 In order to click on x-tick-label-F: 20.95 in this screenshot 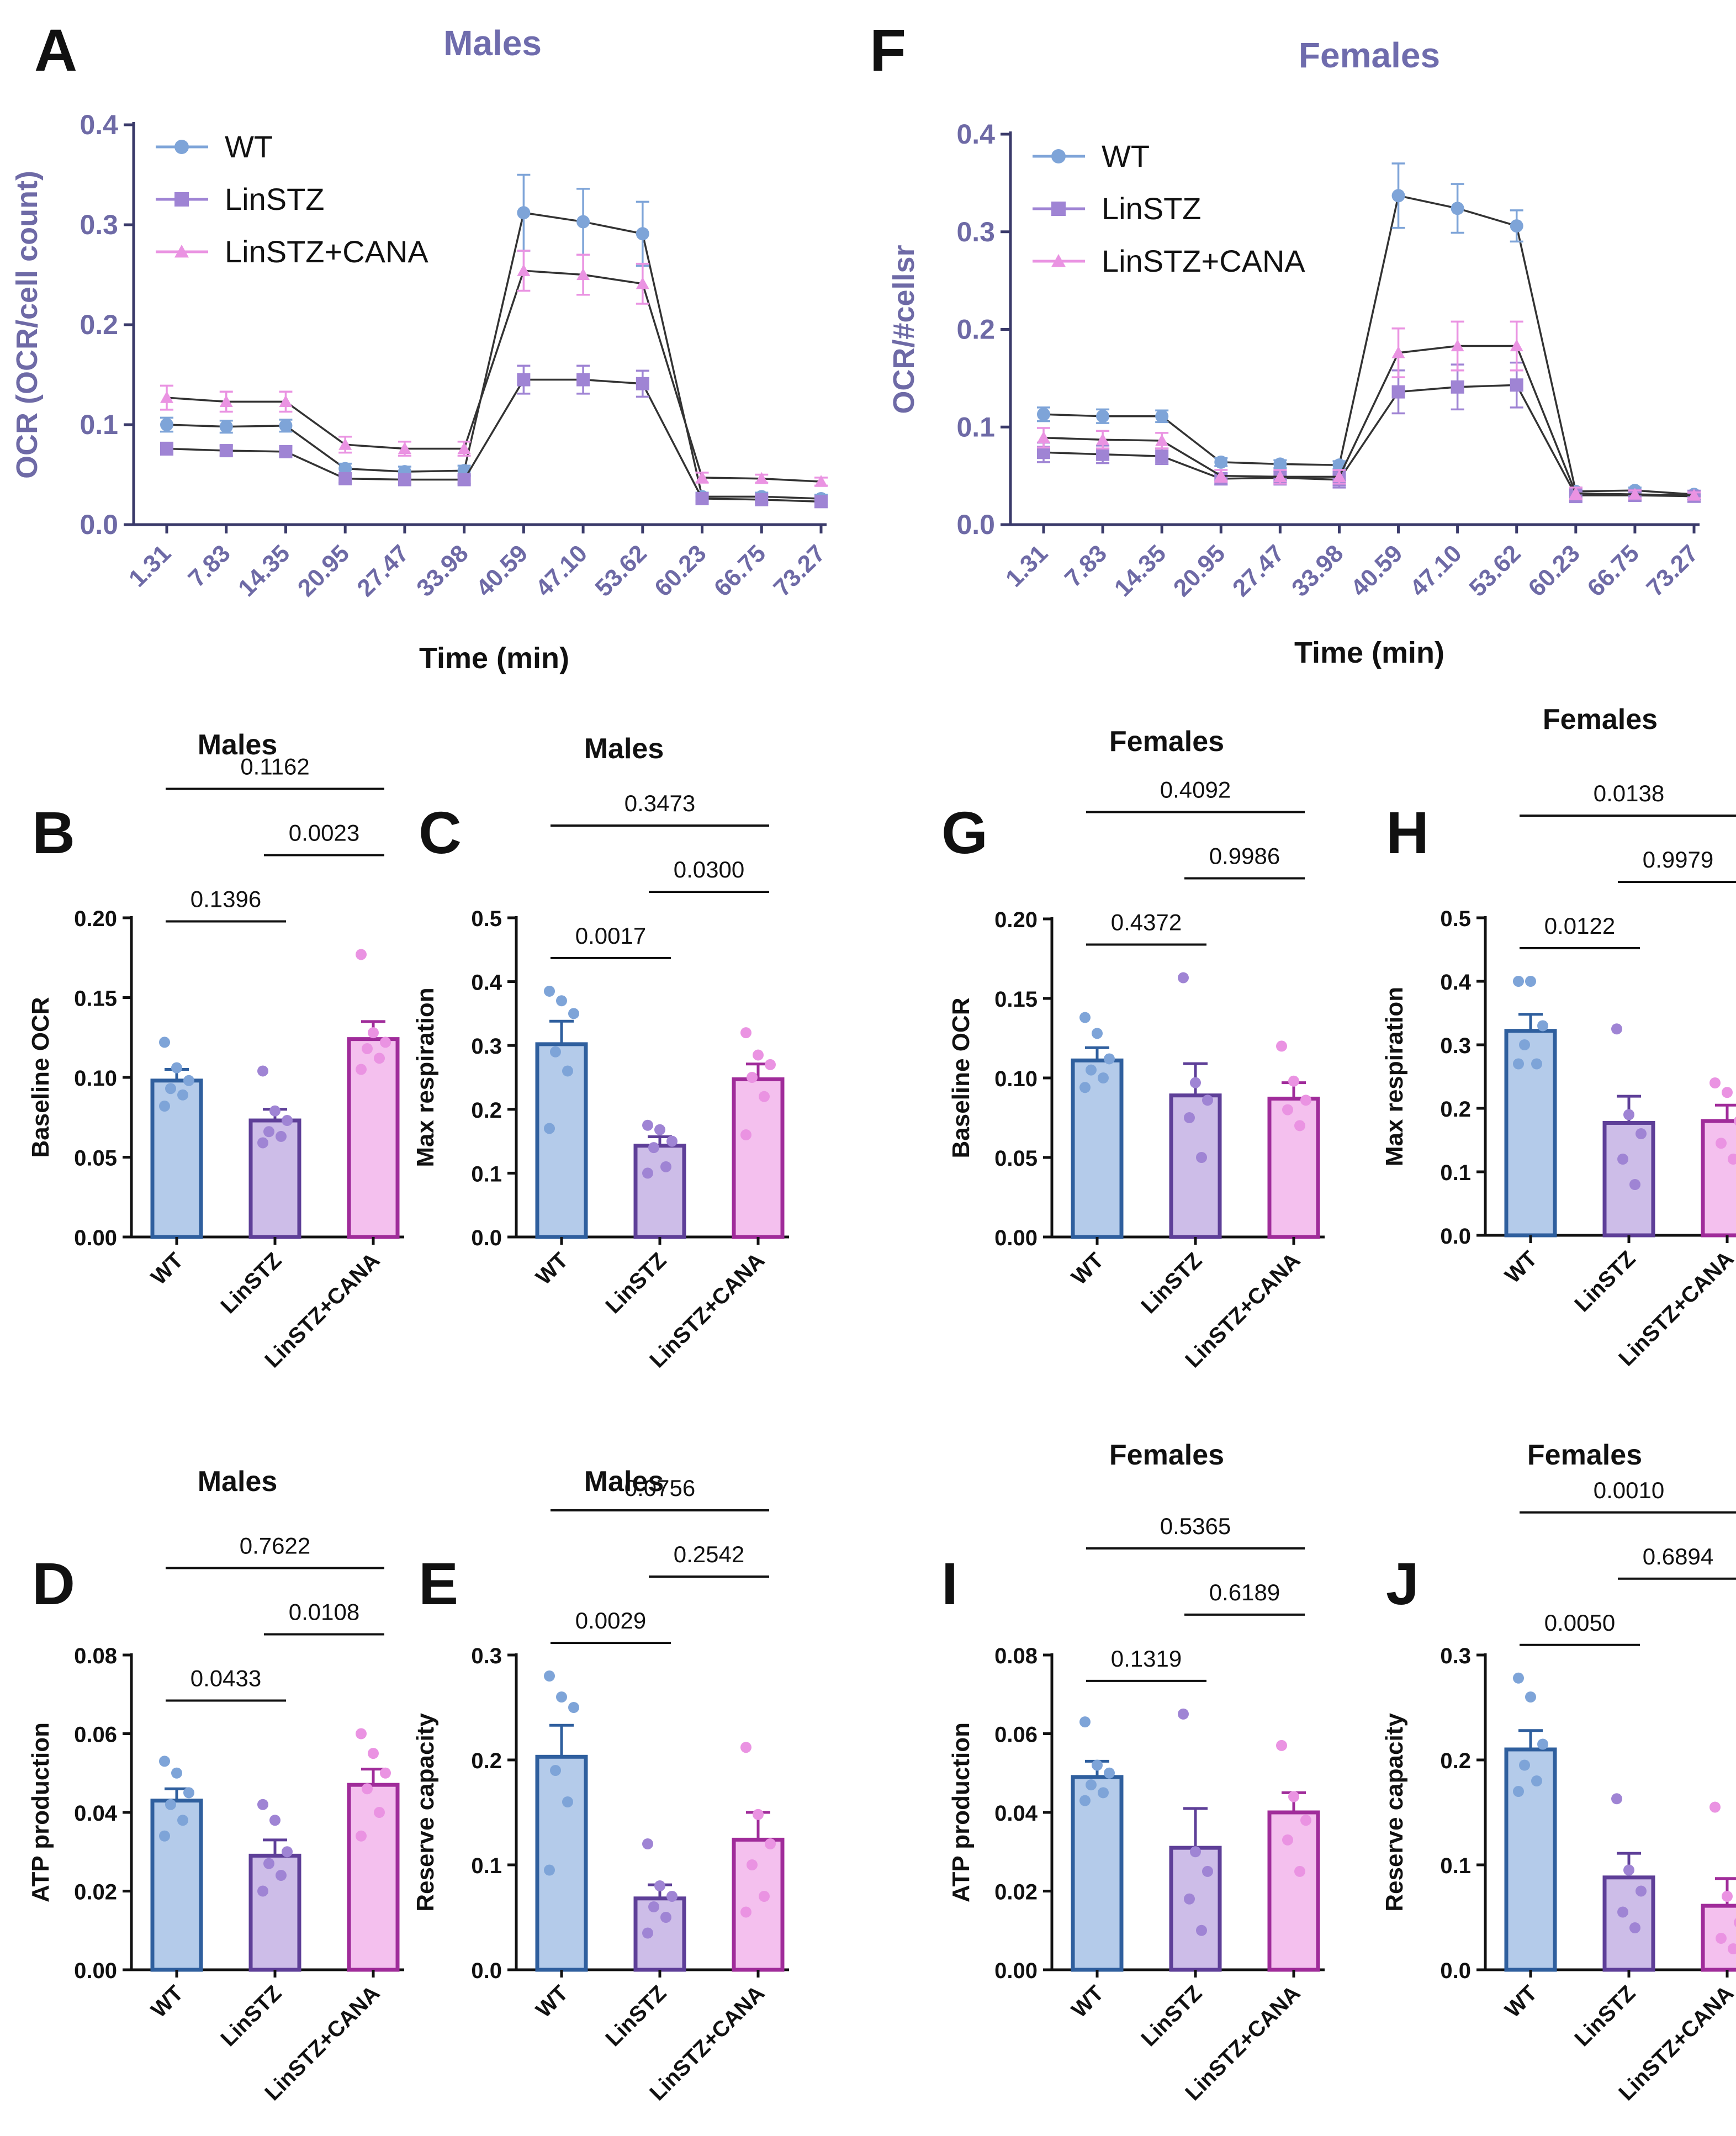, I will do `click(1199, 571)`.